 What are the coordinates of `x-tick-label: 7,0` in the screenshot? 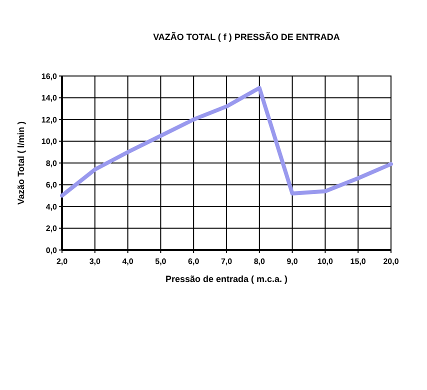 It's located at (226, 261).